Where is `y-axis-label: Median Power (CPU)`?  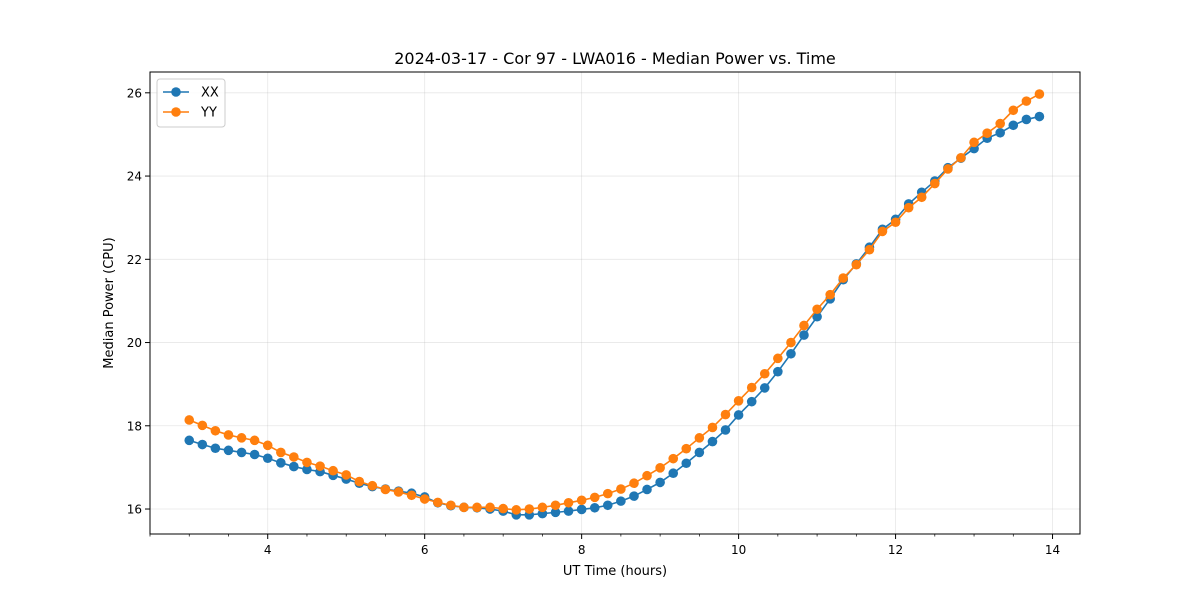 y-axis-label: Median Power (CPU) is located at coordinates (109, 302).